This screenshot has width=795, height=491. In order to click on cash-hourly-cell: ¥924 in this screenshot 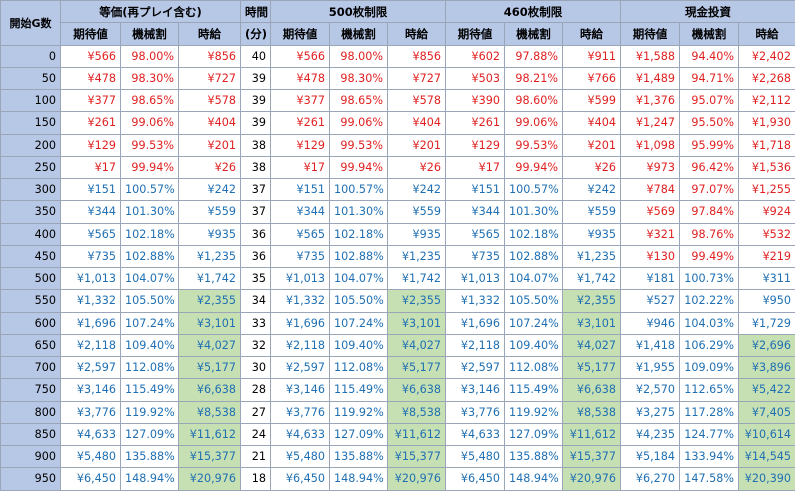, I will do `click(767, 212)`.